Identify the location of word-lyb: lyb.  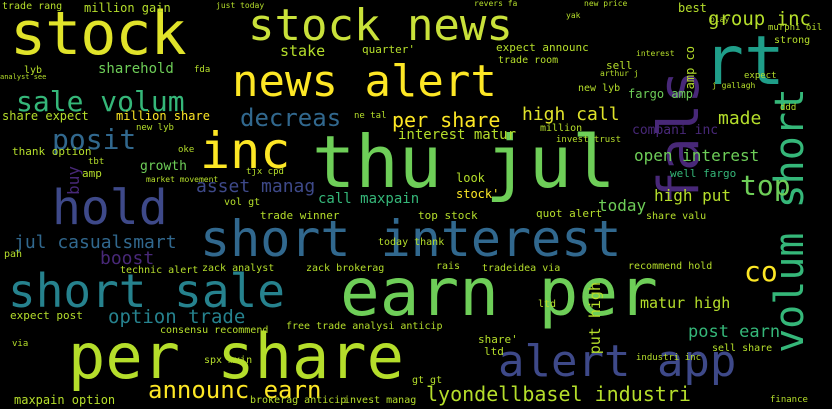
(33, 70).